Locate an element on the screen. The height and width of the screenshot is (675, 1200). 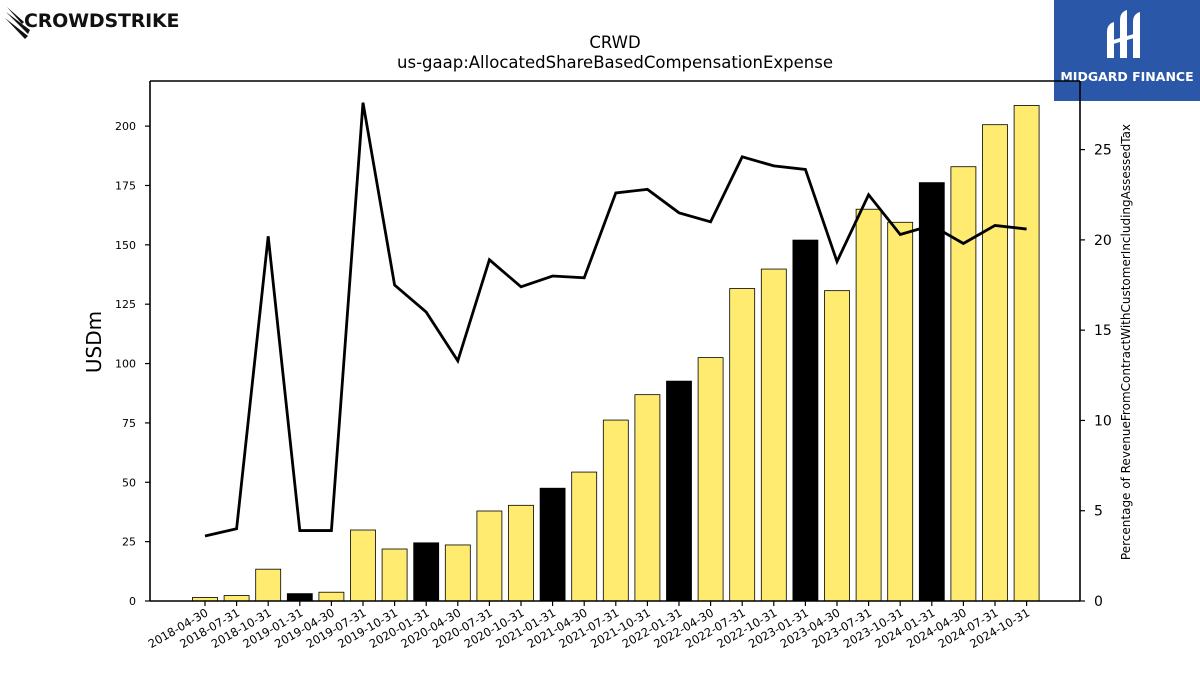
y-tick-label: 50 is located at coordinates (129, 482).